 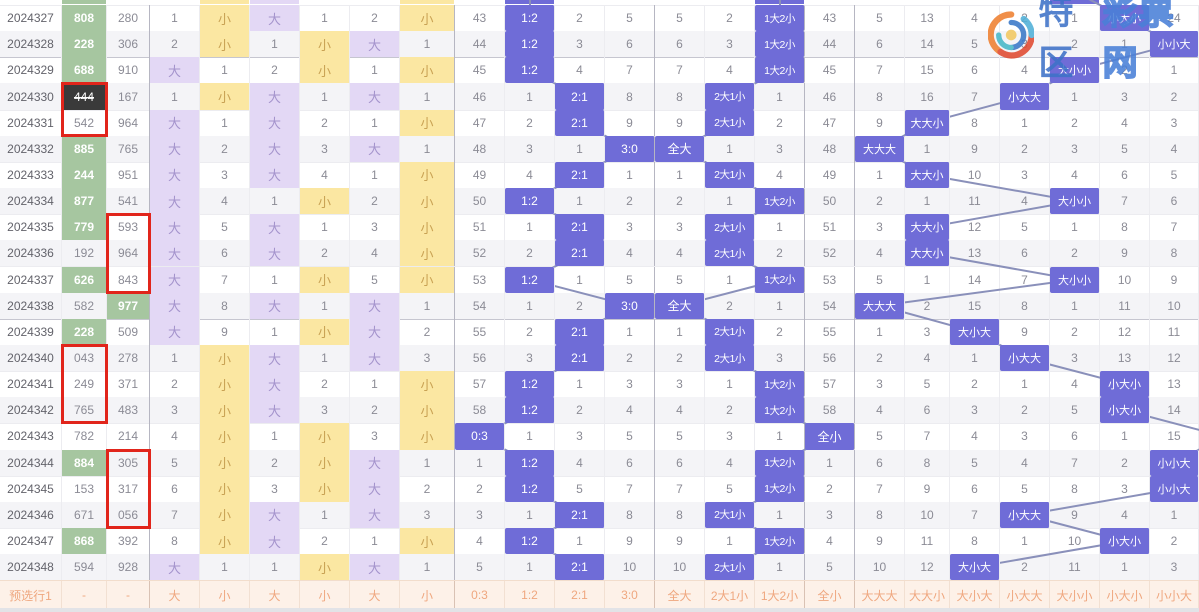 I want to click on cell-period: 2024328, so click(x=31, y=44).